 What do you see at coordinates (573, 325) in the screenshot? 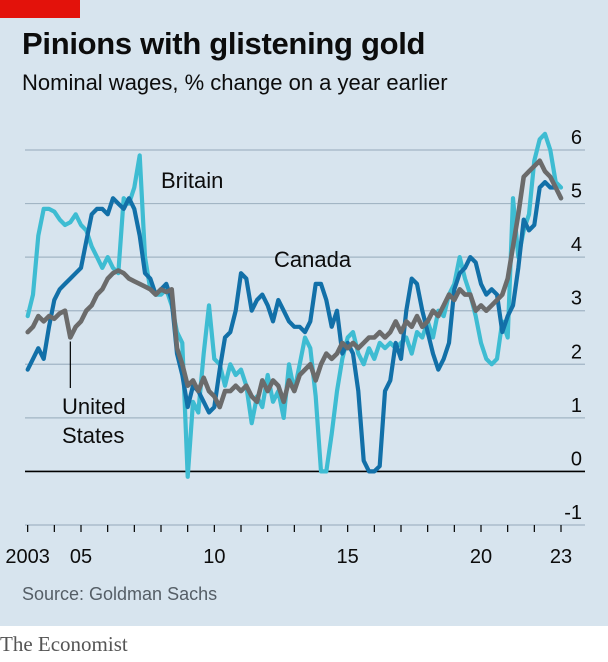
I see `y-tick-labels: -1 0 1 2 3 4 5 6` at bounding box center [573, 325].